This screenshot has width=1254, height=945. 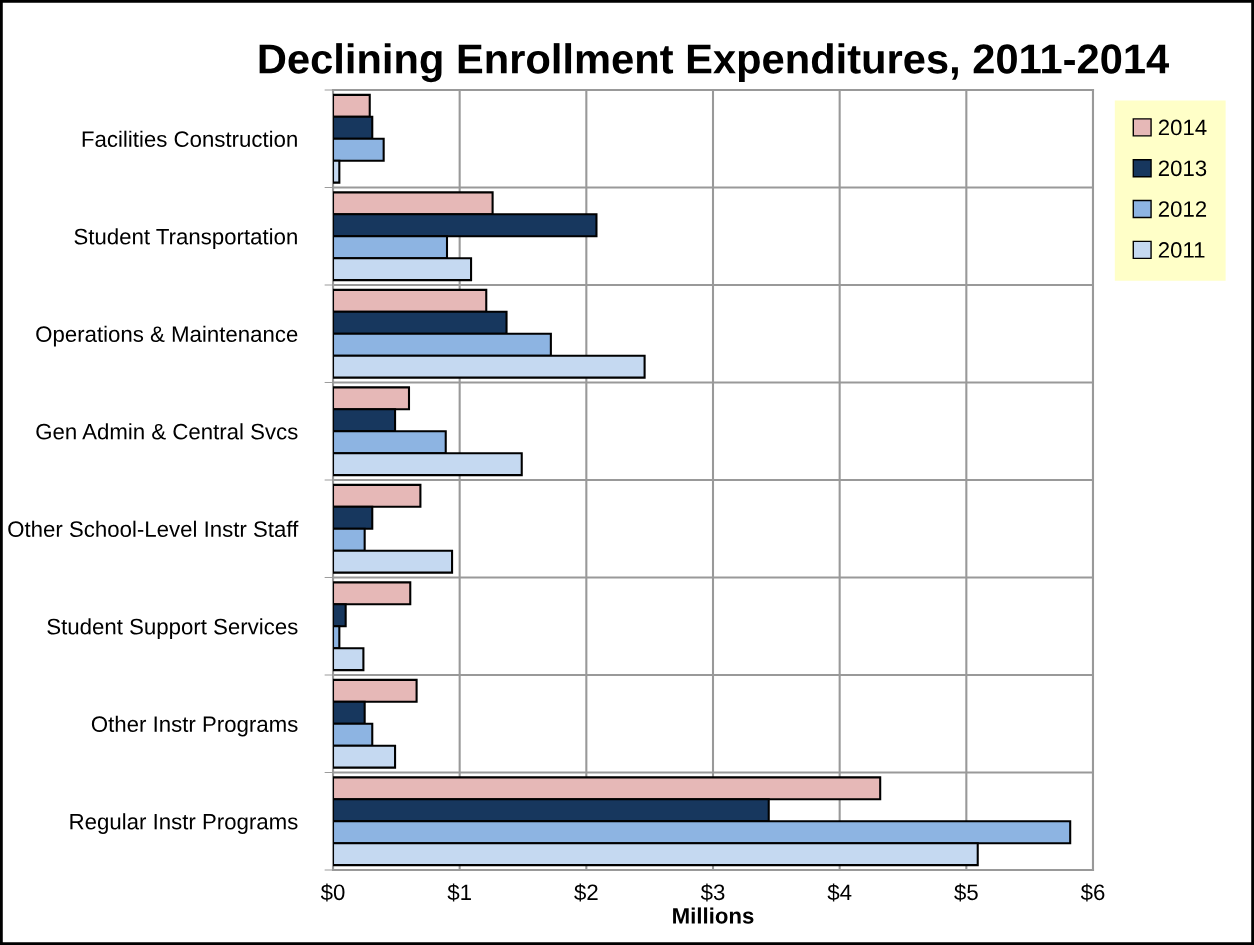 I want to click on y-tick-label: Gen Admin & Central Svcs, so click(x=167, y=431).